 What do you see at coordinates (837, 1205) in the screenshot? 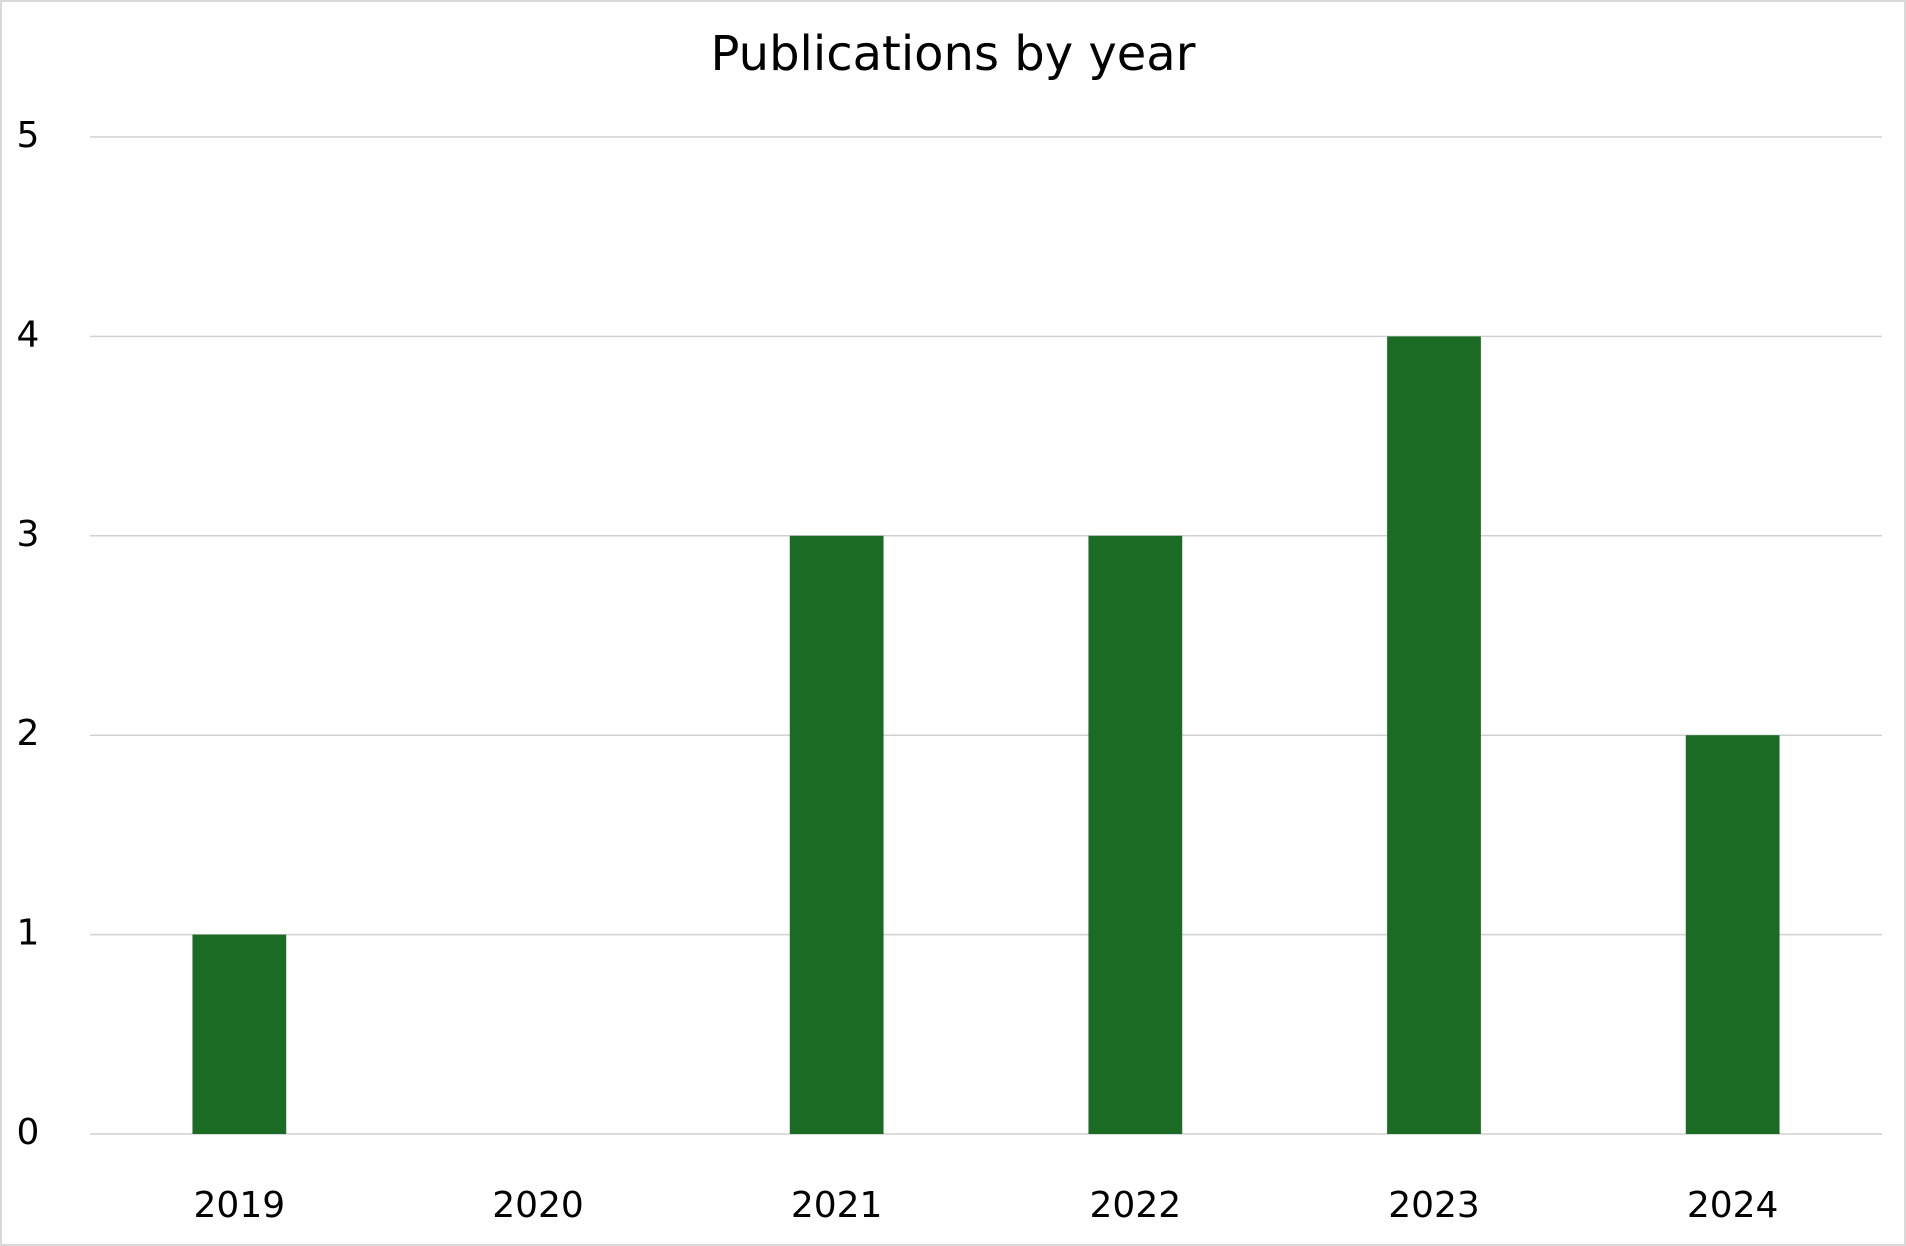
I see `x-tick-label: 2021` at bounding box center [837, 1205].